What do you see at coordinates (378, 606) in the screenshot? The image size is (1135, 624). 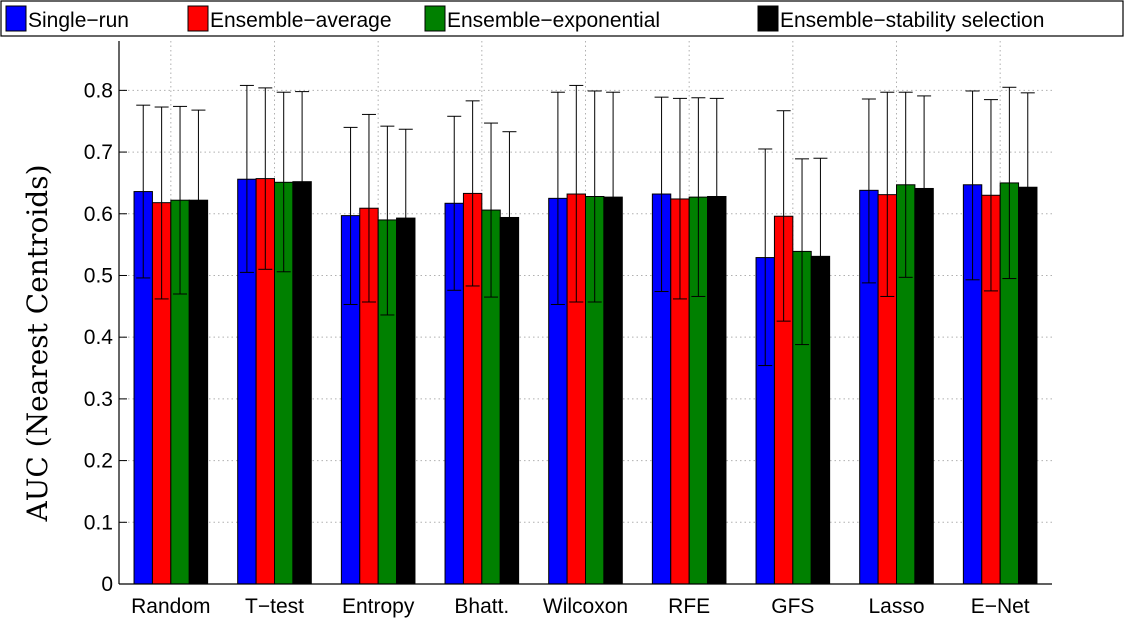 I see `x-tick-label: Entropy` at bounding box center [378, 606].